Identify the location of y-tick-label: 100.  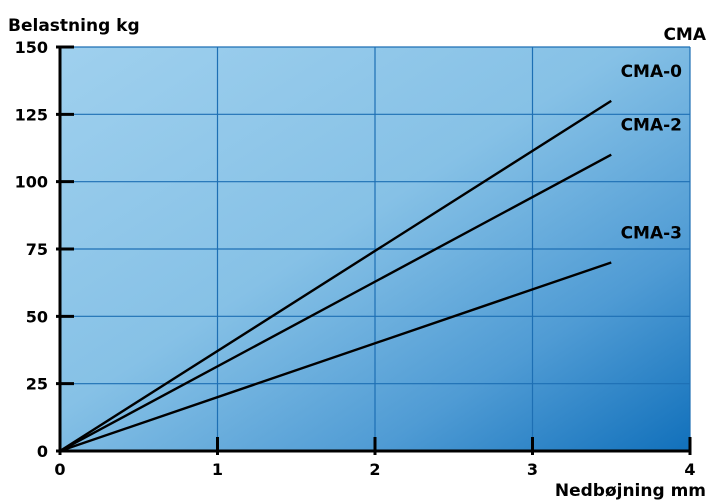
(31, 182).